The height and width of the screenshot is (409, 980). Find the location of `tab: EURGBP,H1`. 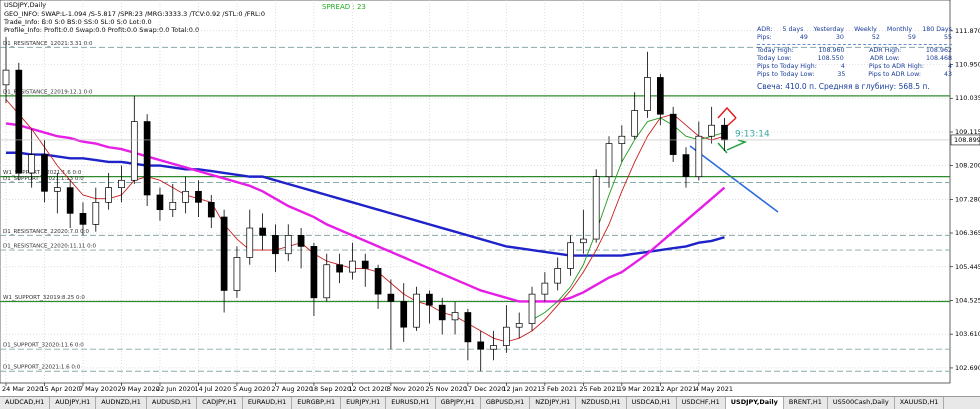

tab: EURGBP,H1 is located at coordinates (317, 403).